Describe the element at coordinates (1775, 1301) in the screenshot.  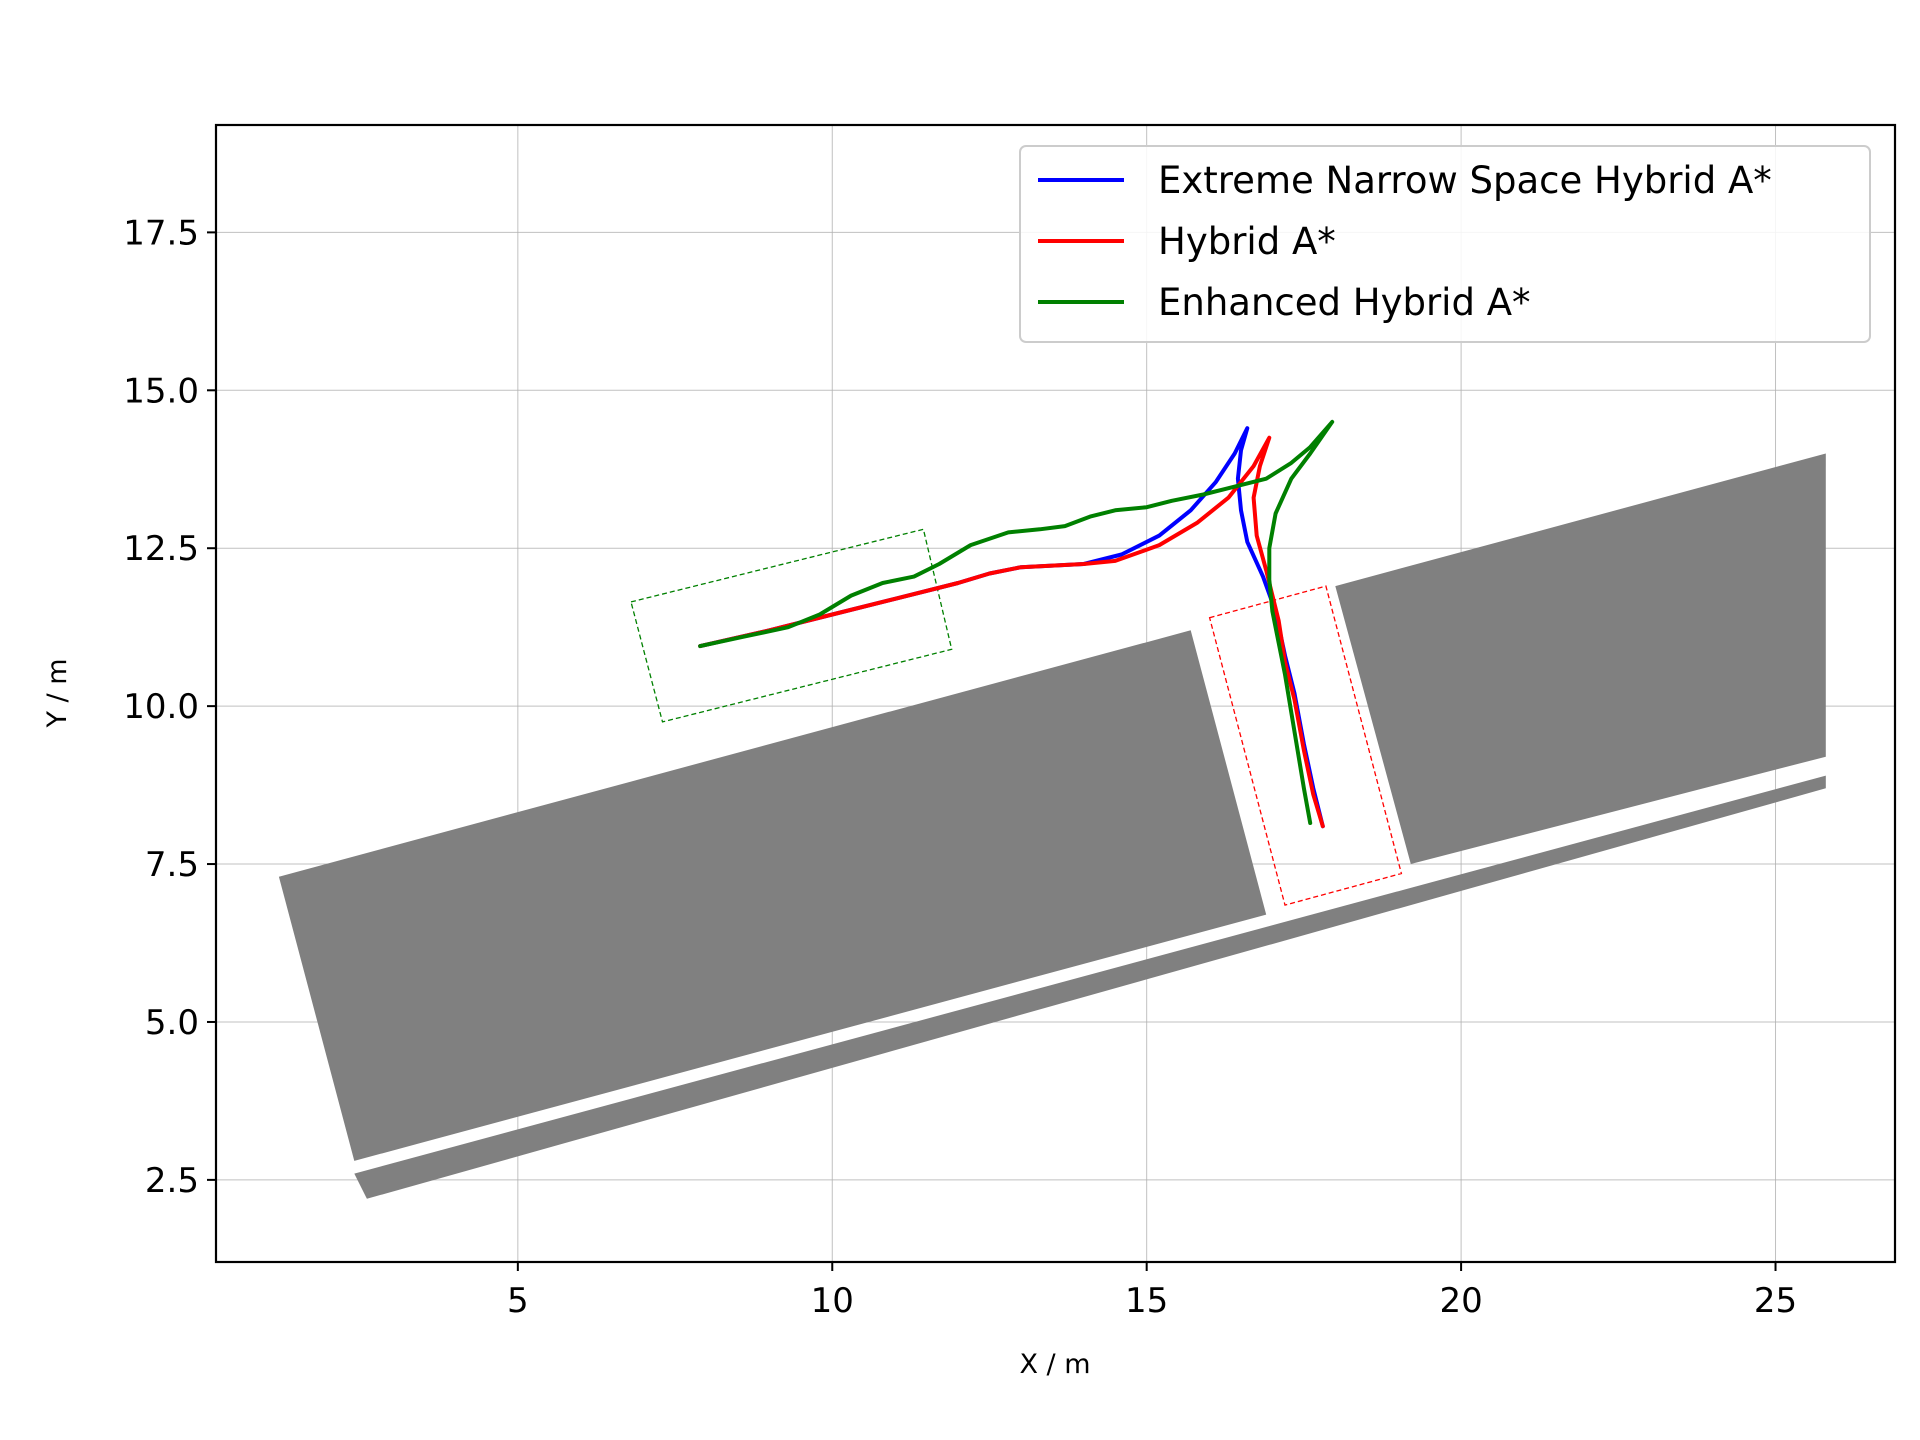
I see `x-tick-label-4: 25` at that location.